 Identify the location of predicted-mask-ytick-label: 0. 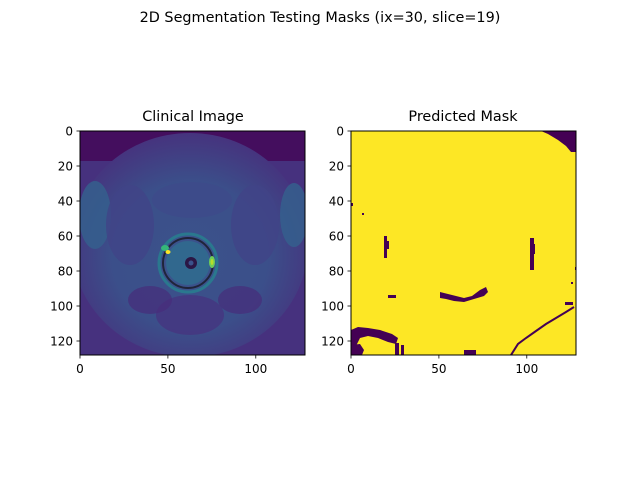
(340, 132).